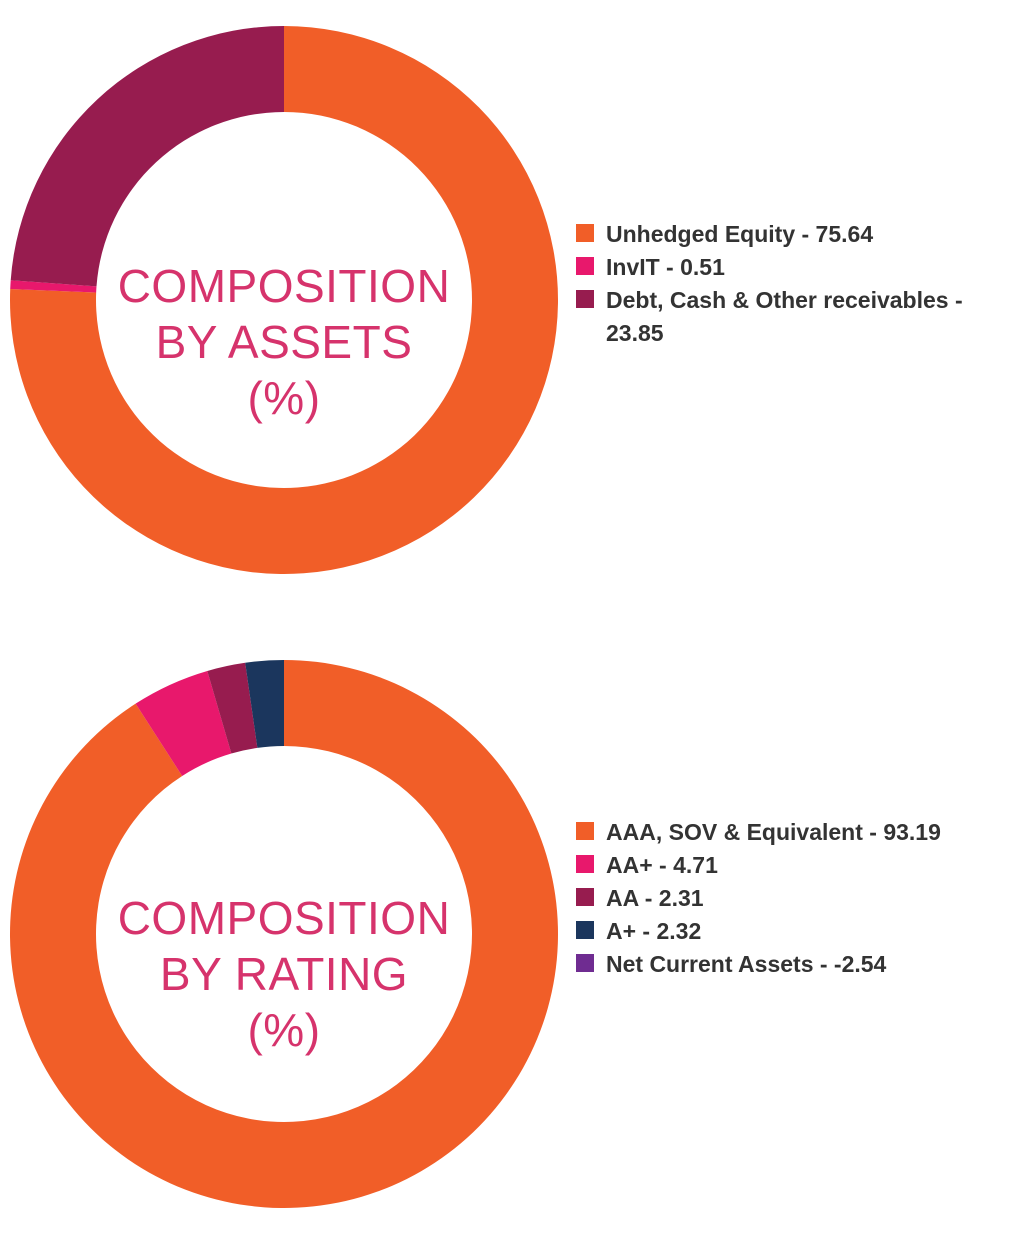  What do you see at coordinates (264, 704) in the screenshot?
I see `rating-slice-a` at bounding box center [264, 704].